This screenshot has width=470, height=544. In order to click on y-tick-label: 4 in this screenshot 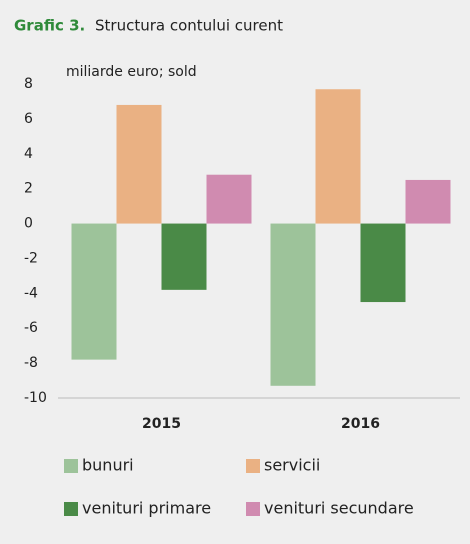, I will do `click(28, 154)`.